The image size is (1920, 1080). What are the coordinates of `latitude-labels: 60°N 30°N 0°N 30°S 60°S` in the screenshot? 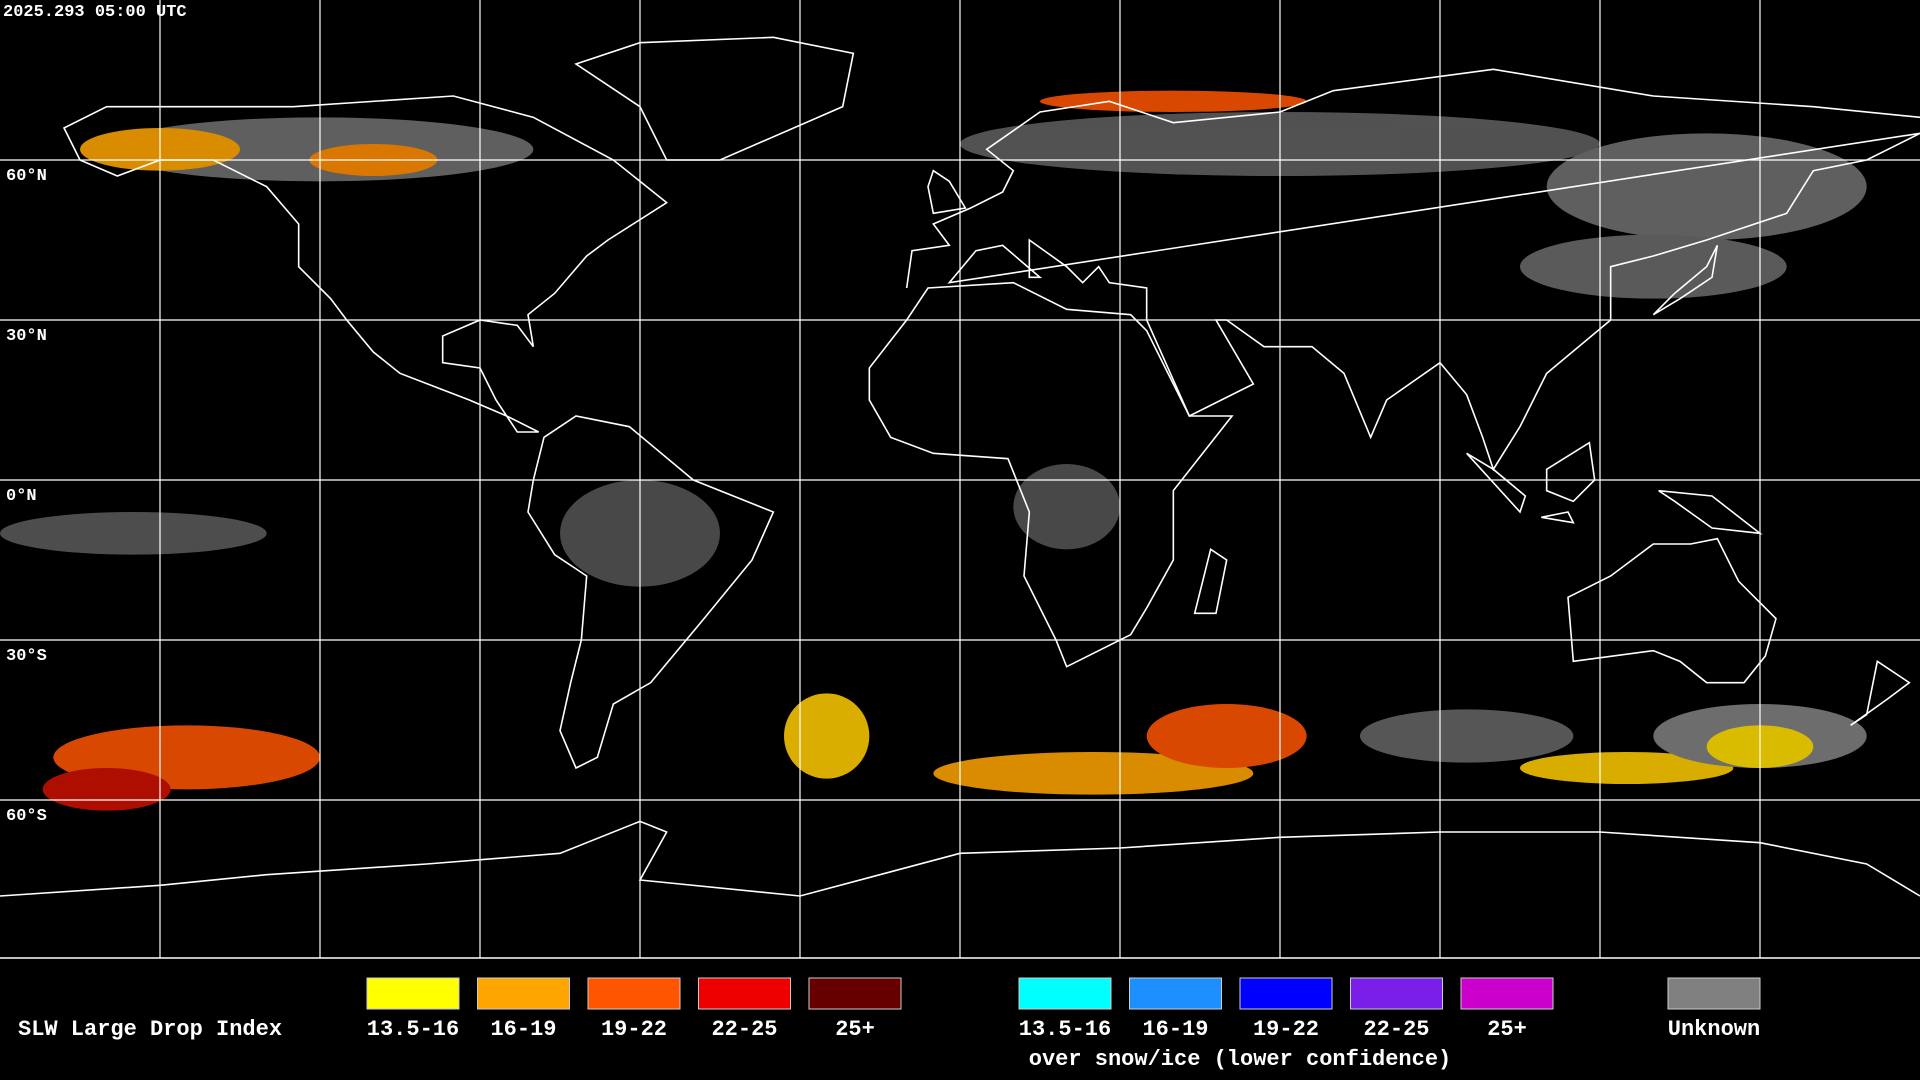 It's located at (26, 496).